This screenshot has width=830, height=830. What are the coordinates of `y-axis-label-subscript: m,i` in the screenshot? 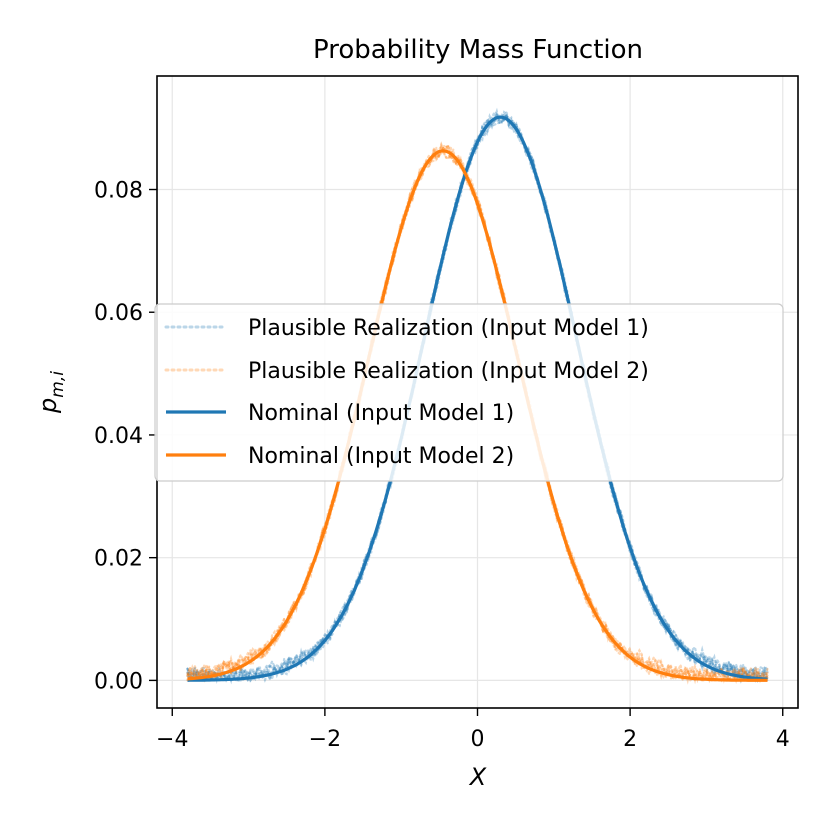 It's located at (58, 384).